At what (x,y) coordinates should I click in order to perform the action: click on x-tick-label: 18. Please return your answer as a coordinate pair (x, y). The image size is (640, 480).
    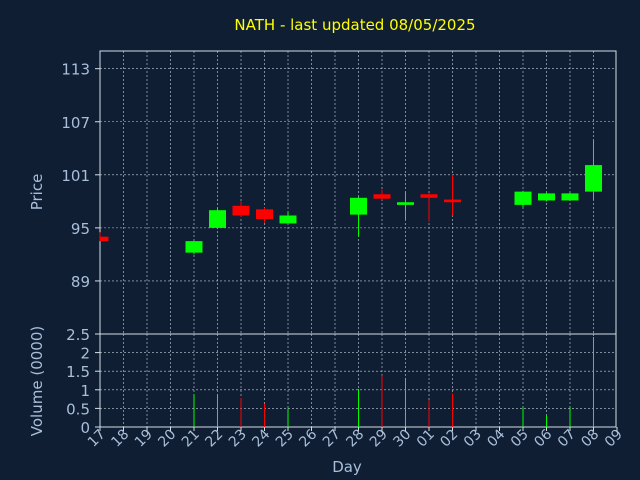
    Looking at the image, I should click on (120, 439).